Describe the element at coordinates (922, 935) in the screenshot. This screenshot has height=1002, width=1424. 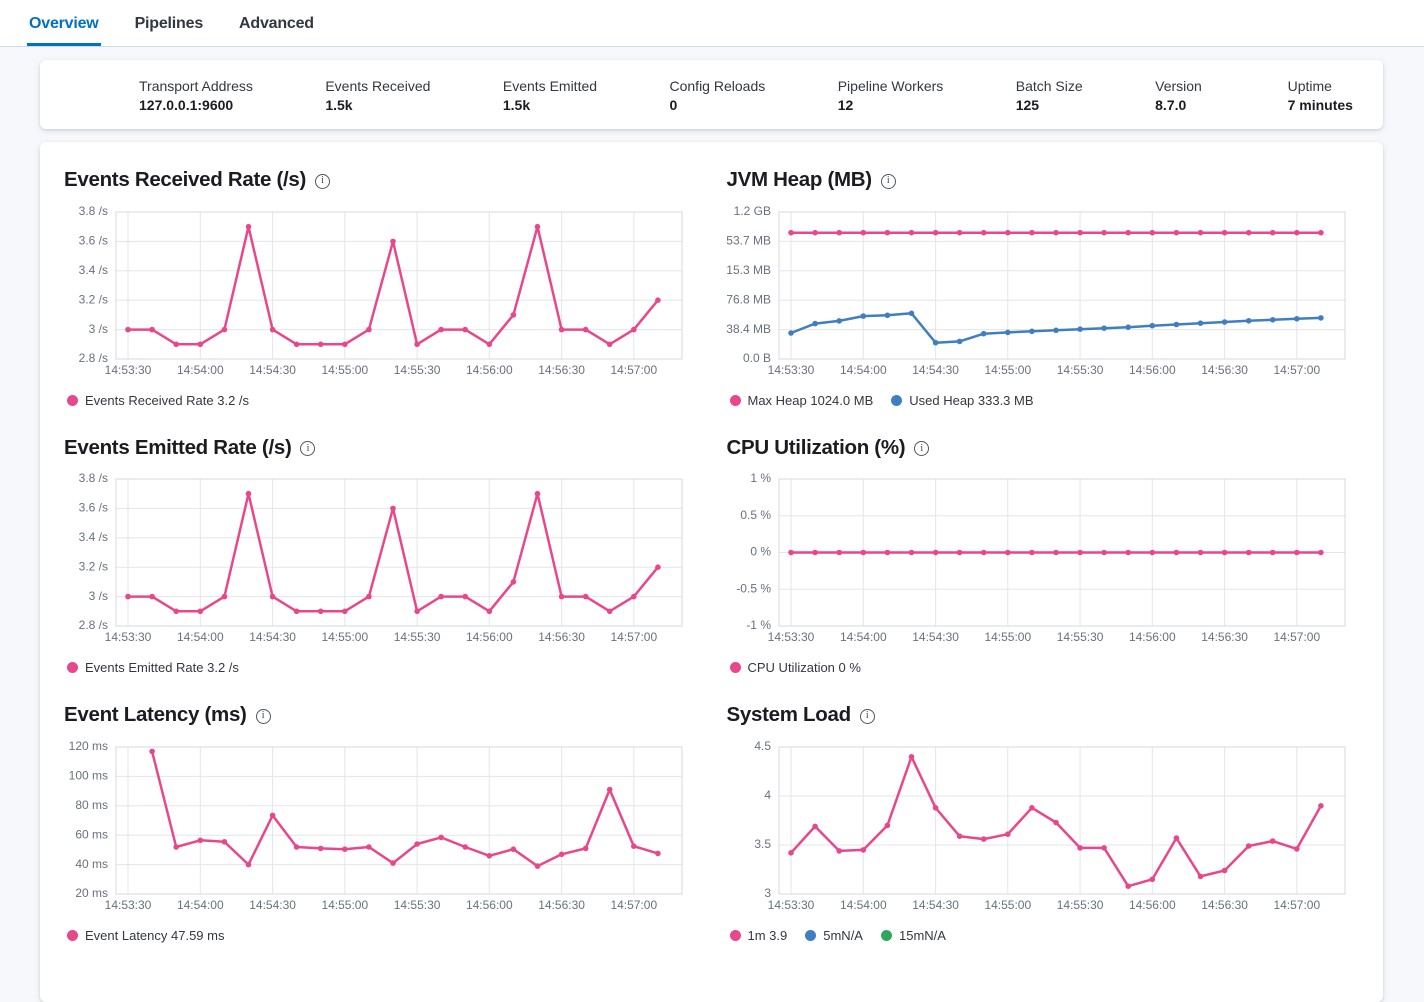
I see `legend-label: 15mN/A` at that location.